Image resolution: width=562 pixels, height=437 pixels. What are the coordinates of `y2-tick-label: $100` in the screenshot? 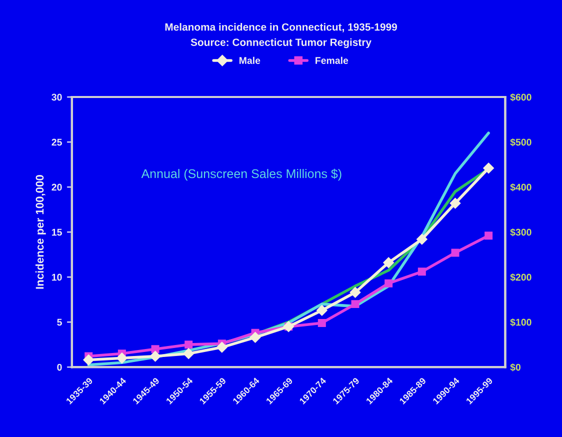 It's located at (521, 322).